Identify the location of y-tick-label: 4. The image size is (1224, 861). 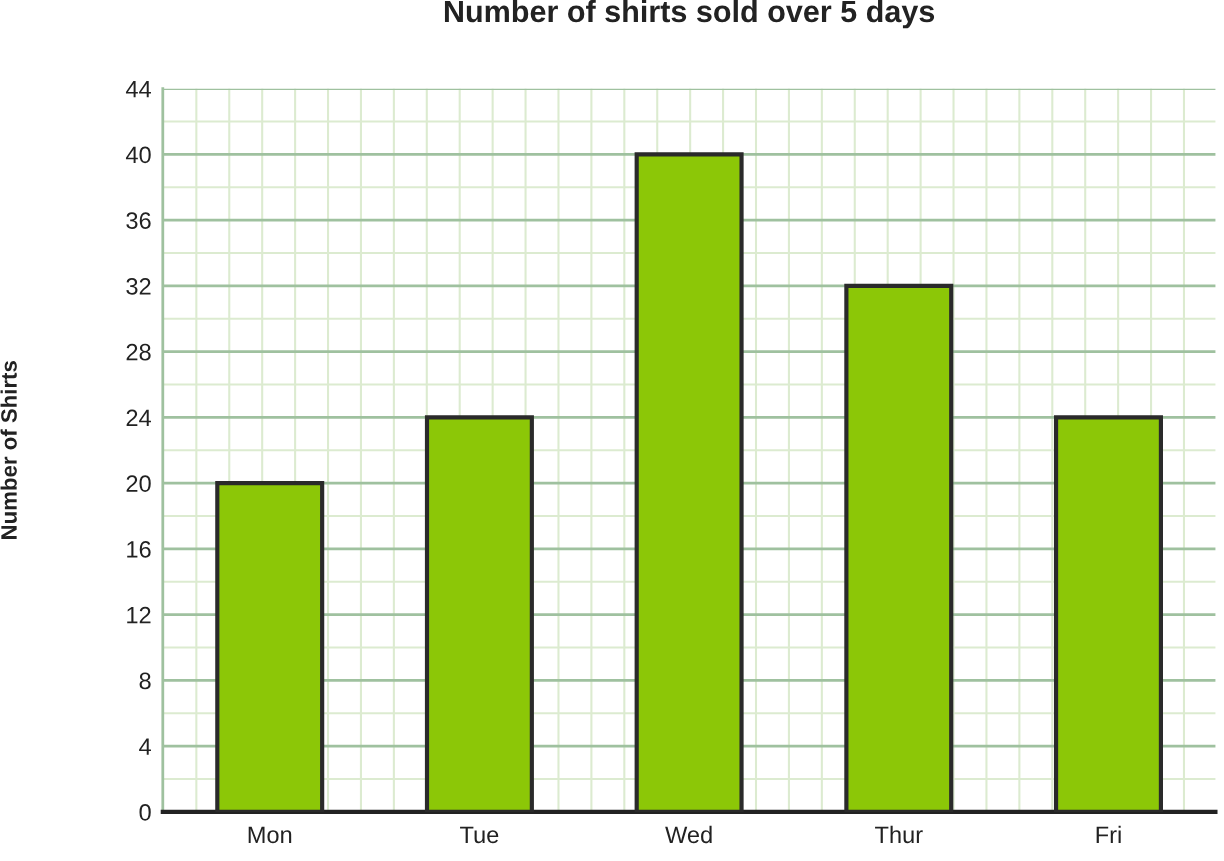
(145, 746).